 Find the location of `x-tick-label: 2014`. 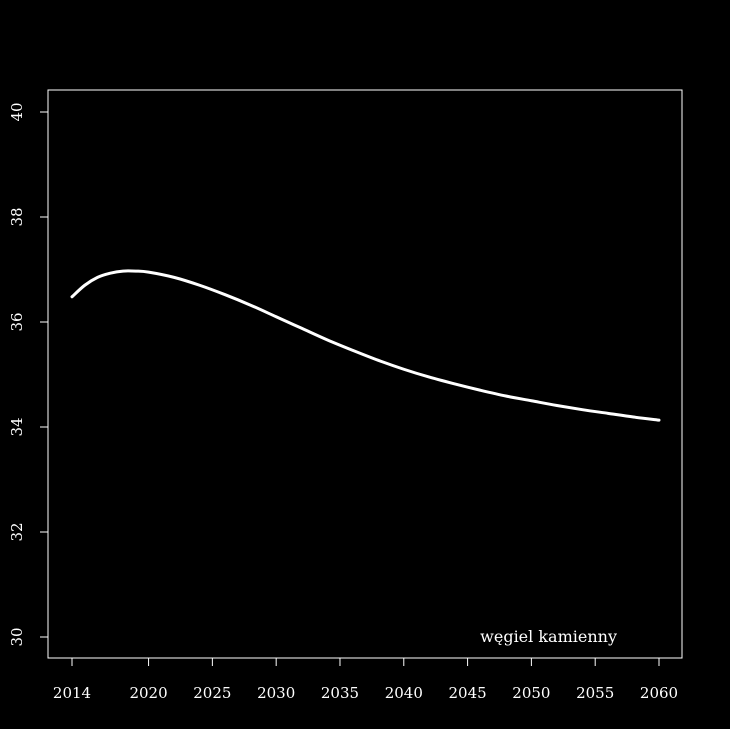

x-tick-label: 2014 is located at coordinates (72, 693).